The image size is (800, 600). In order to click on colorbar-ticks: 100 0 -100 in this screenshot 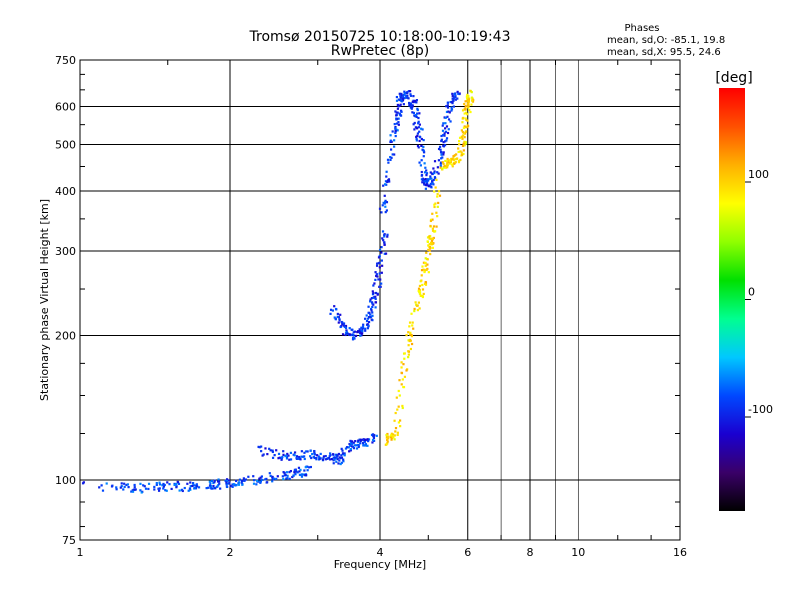, I will do `click(759, 293)`.